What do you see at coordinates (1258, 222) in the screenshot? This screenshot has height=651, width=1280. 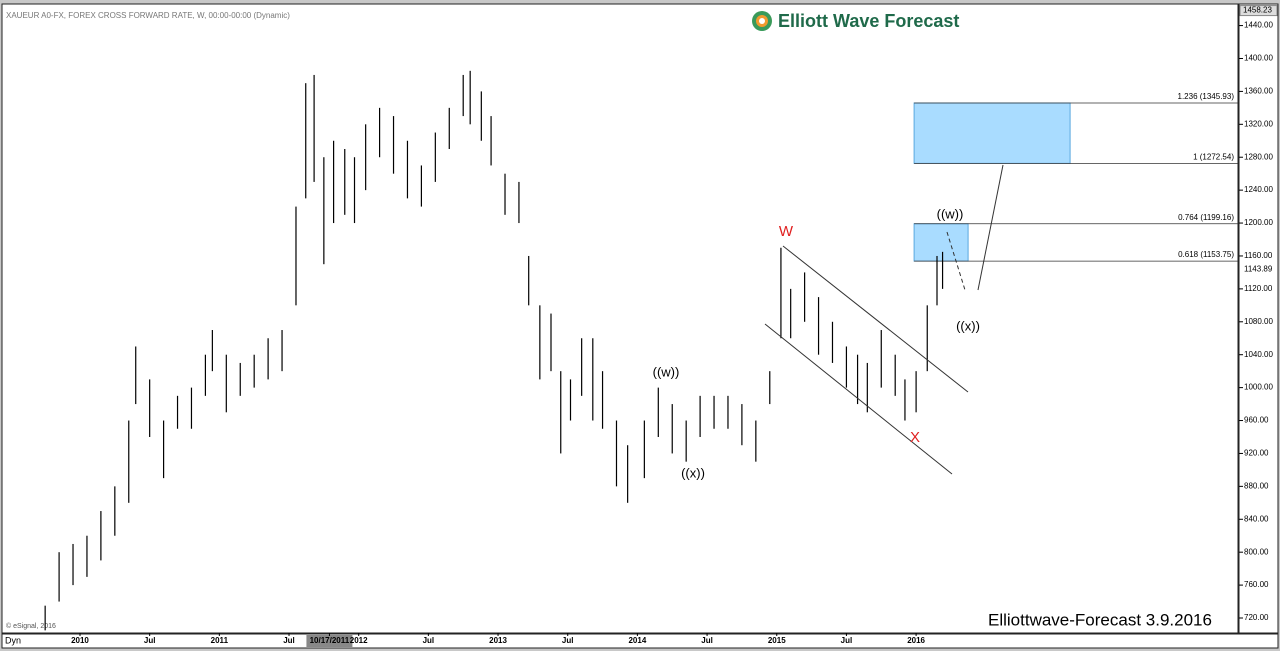 I see `y-tick-label: 1200.00` at bounding box center [1258, 222].